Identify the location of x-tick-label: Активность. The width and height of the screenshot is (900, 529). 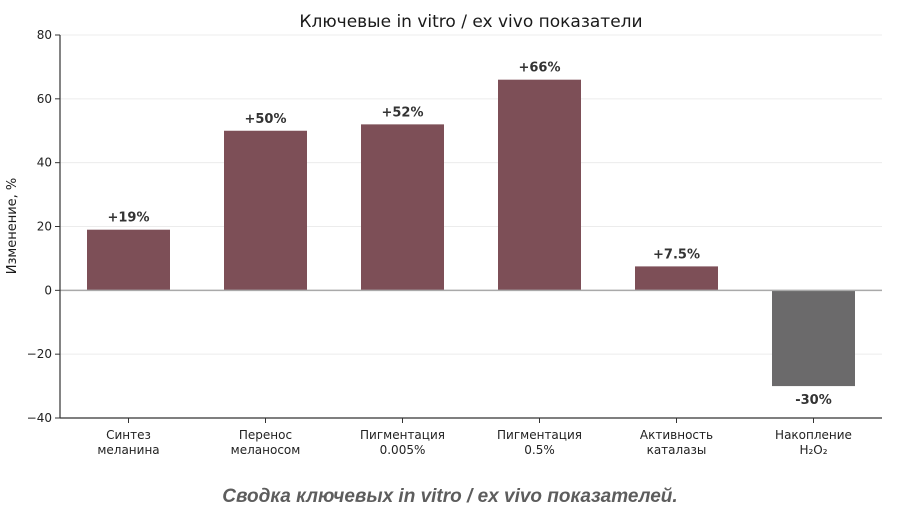
(676, 435).